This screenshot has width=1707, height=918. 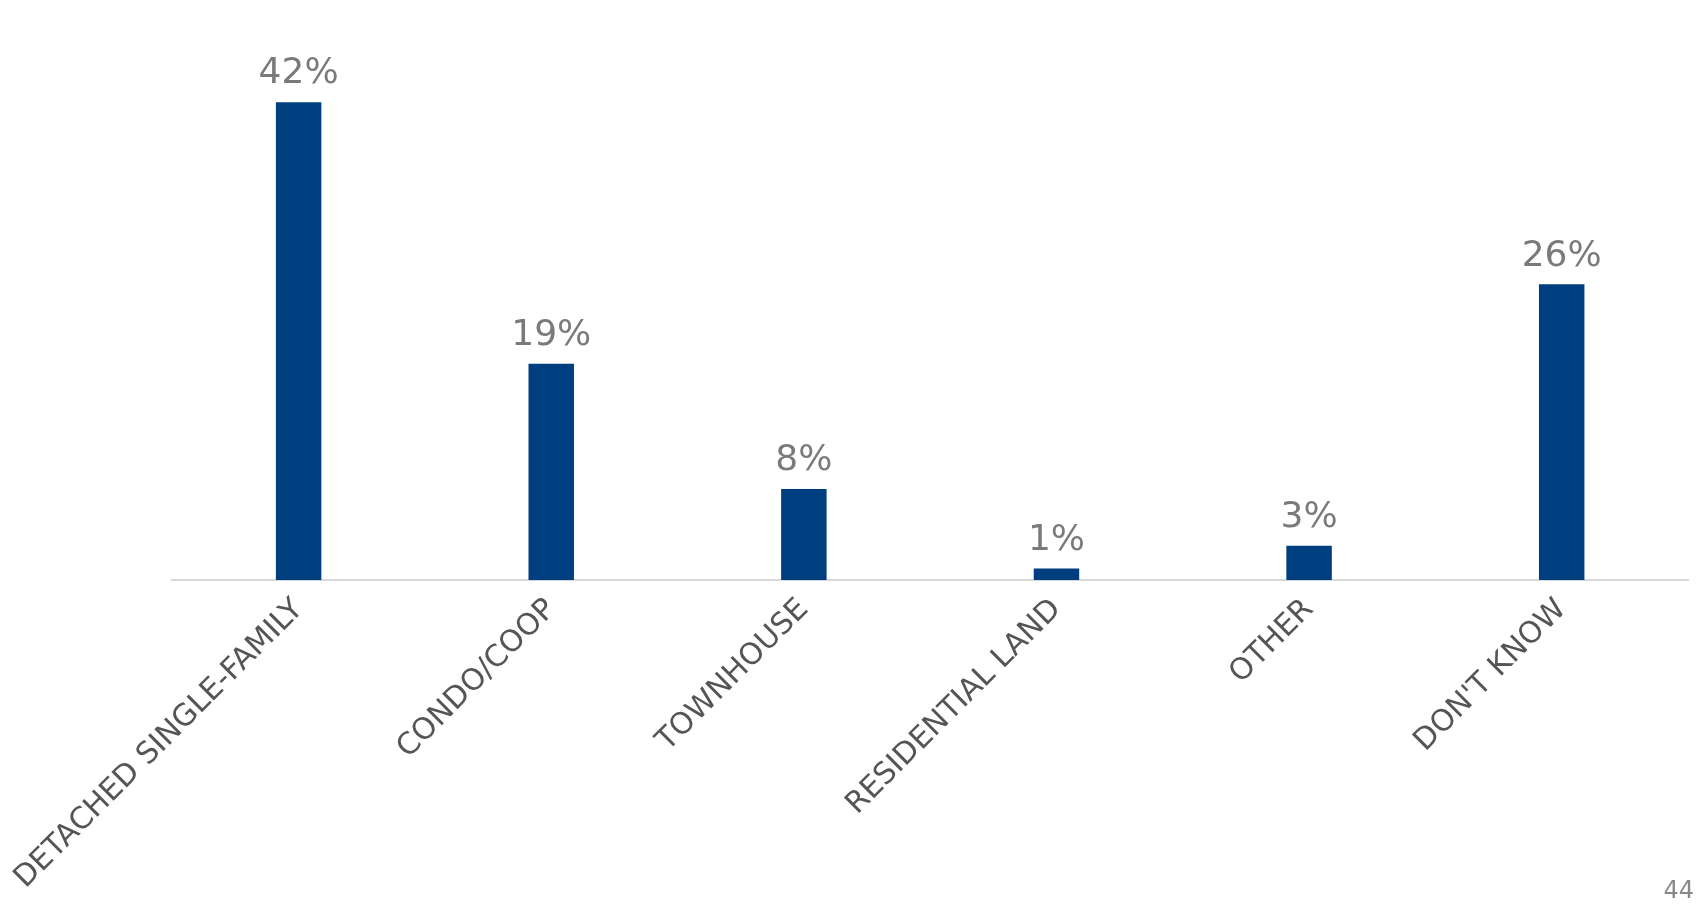 I want to click on data-label: 42%, so click(x=298, y=71).